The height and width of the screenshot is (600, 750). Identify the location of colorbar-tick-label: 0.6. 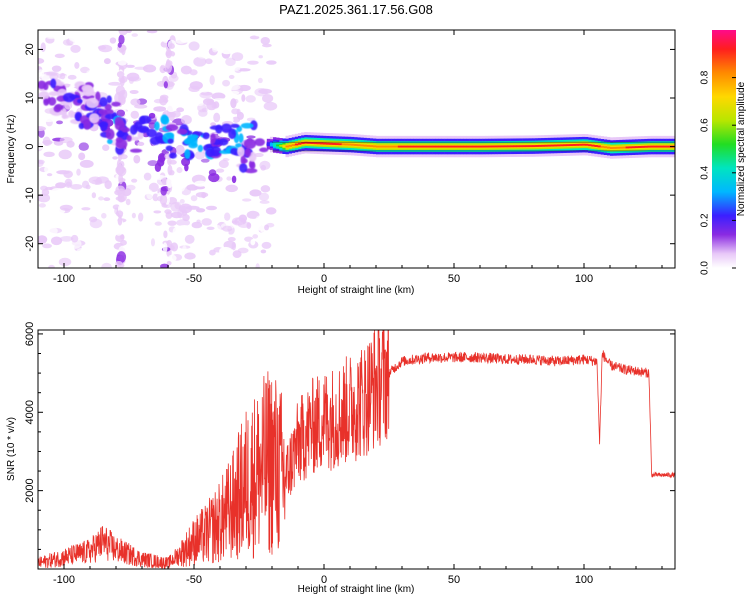
(705, 125).